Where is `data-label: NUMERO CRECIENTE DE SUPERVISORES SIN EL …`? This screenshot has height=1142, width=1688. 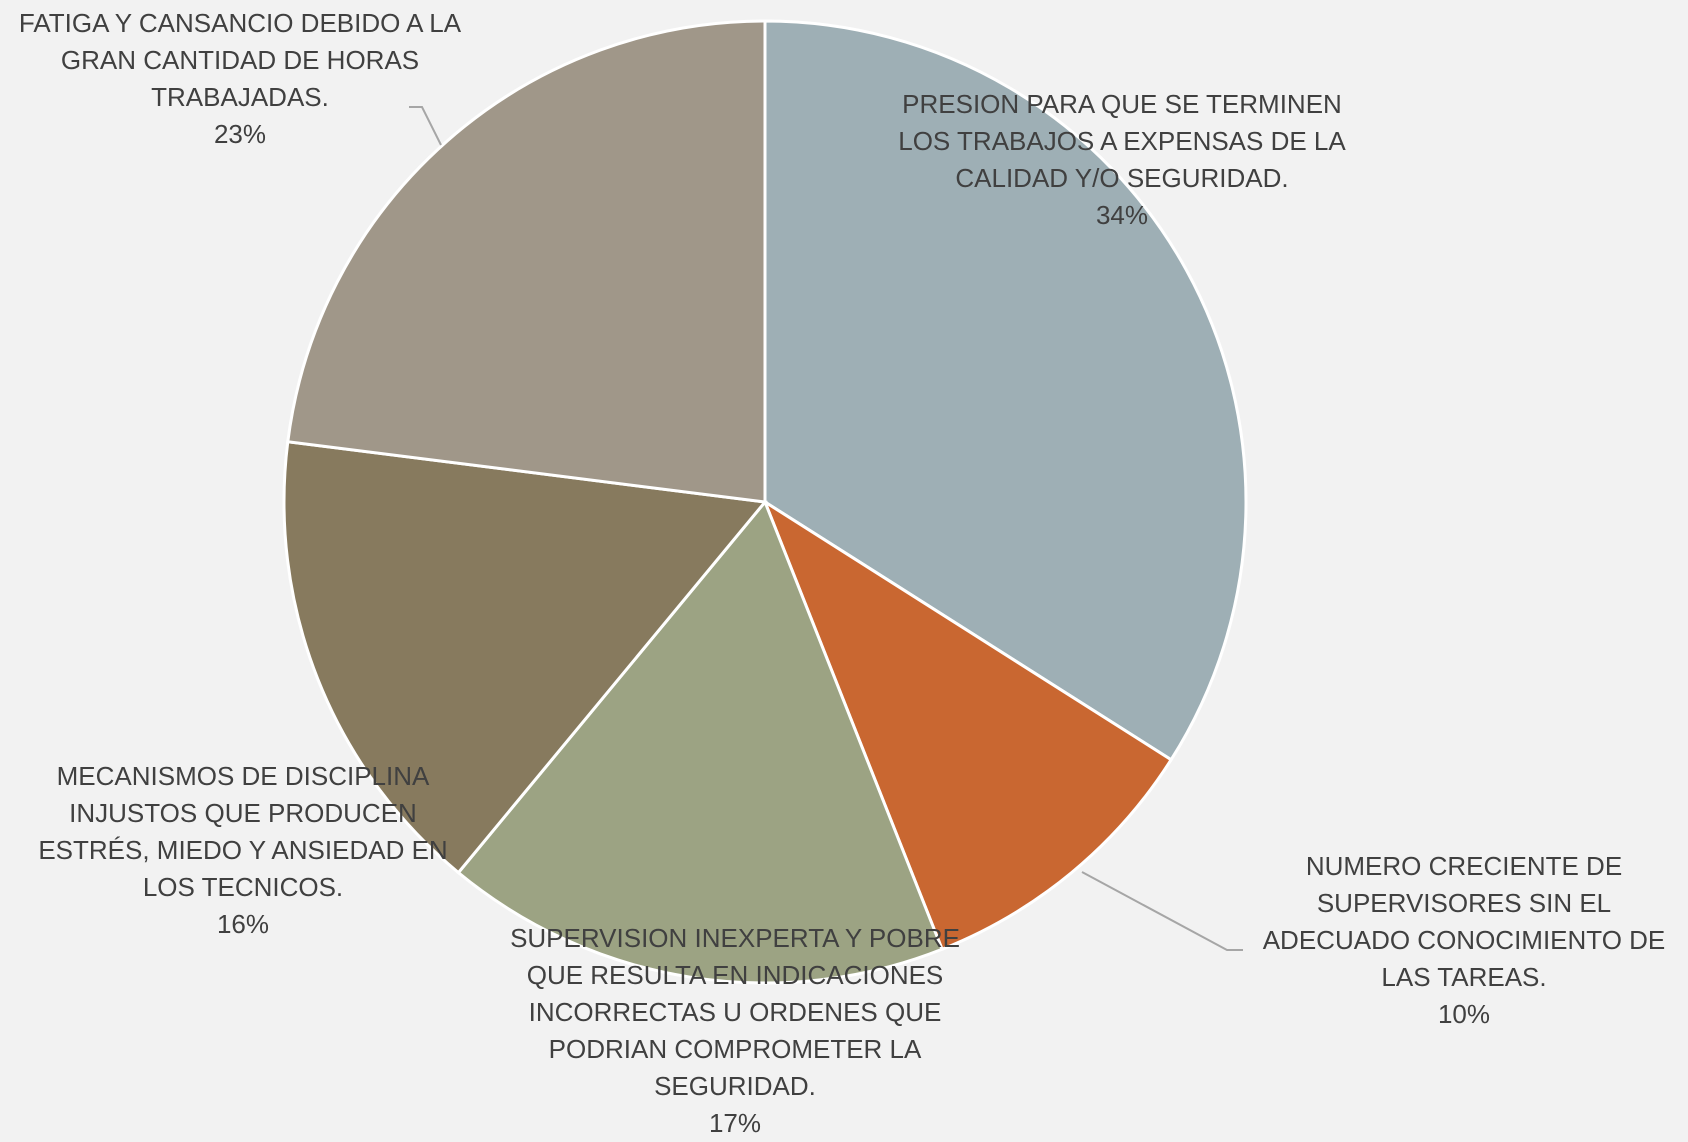
data-label: NUMERO CRECIENTE DE SUPERVISORES SIN EL … is located at coordinates (1464, 940).